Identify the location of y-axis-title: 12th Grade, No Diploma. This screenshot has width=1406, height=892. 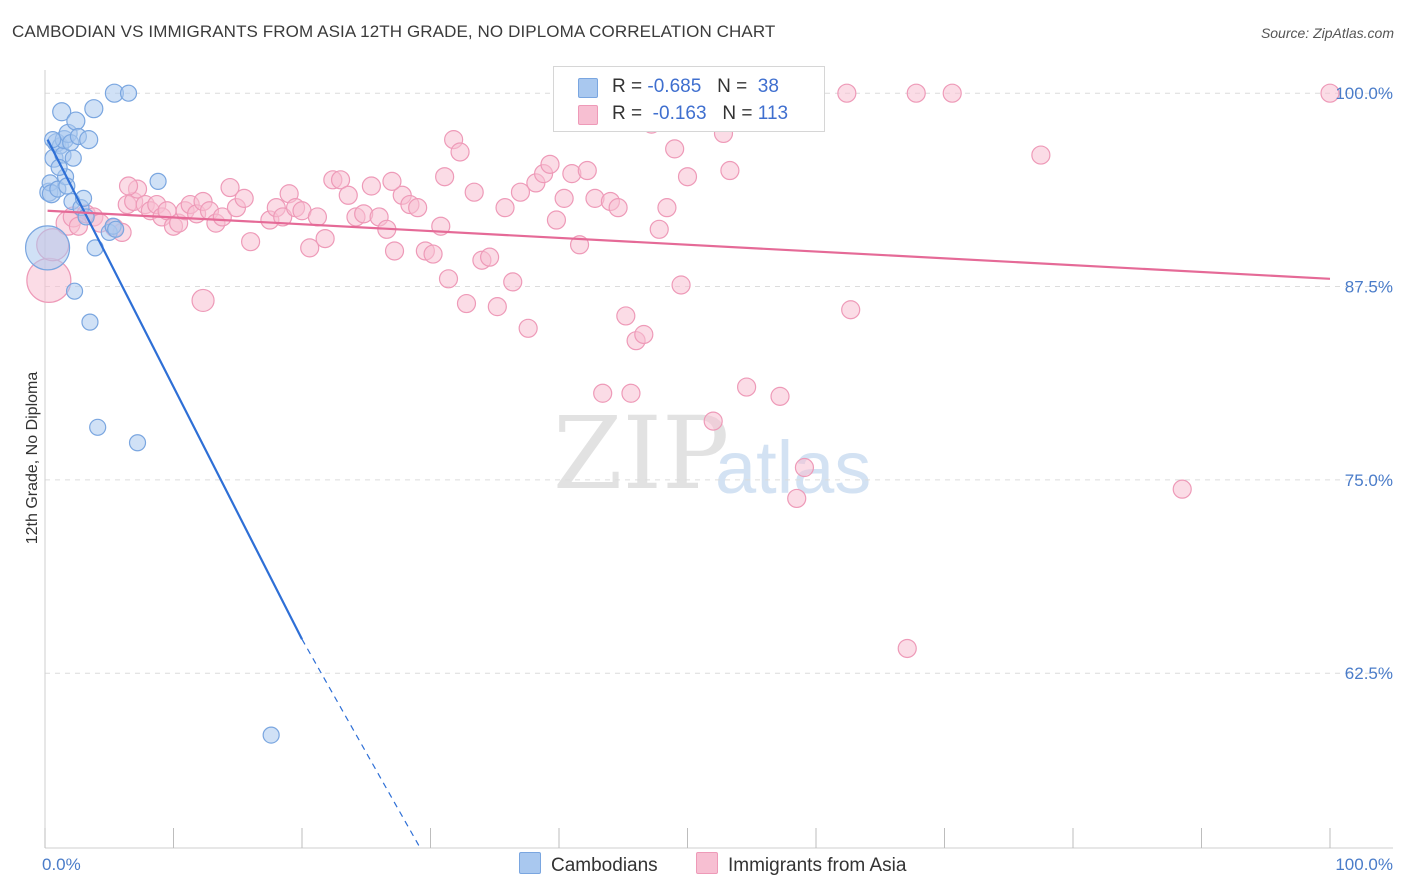
(32, 458).